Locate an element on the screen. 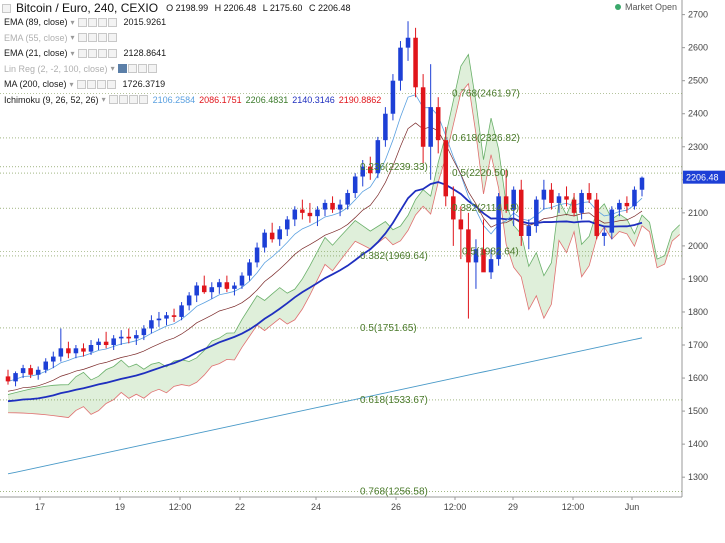 The width and height of the screenshot is (725, 543). time-tick-label: 24 is located at coordinates (316, 507).